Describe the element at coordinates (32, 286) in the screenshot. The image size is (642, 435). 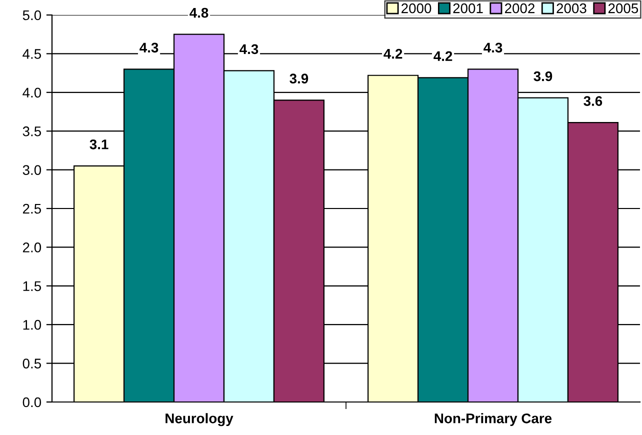
I see `y-tick-label: 1.5` at that location.